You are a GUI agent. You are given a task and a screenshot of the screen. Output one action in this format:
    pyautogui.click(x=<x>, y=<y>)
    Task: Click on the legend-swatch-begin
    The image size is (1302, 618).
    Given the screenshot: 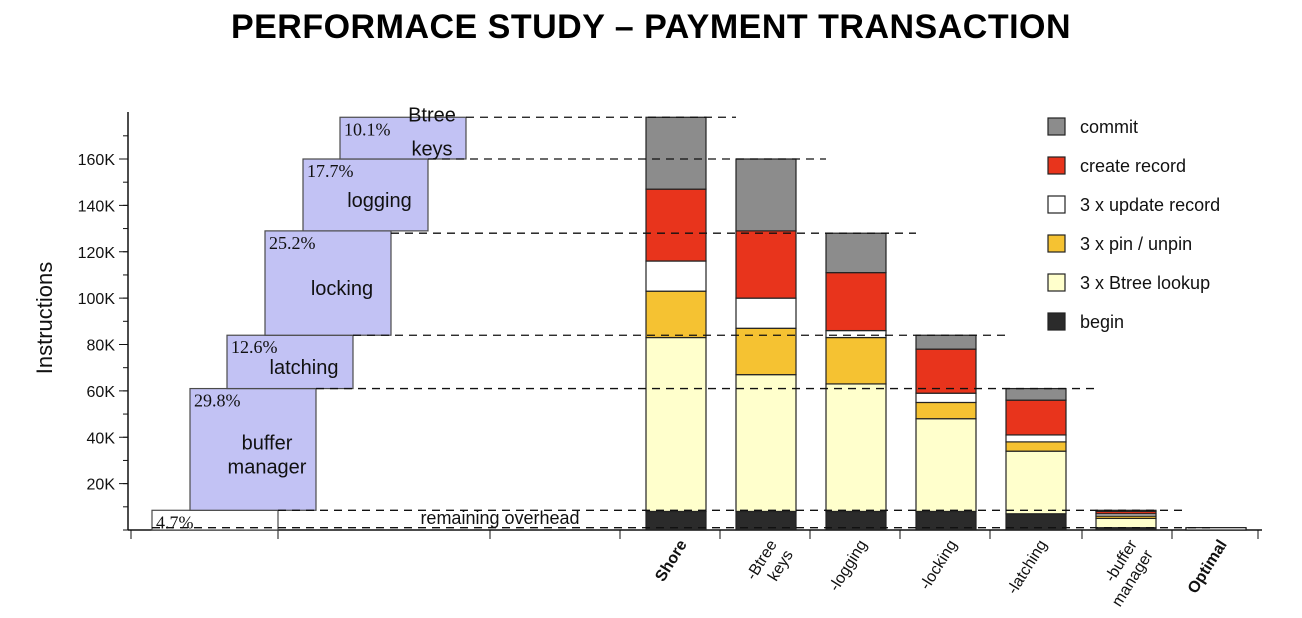 What is the action you would take?
    pyautogui.click(x=1056, y=321)
    